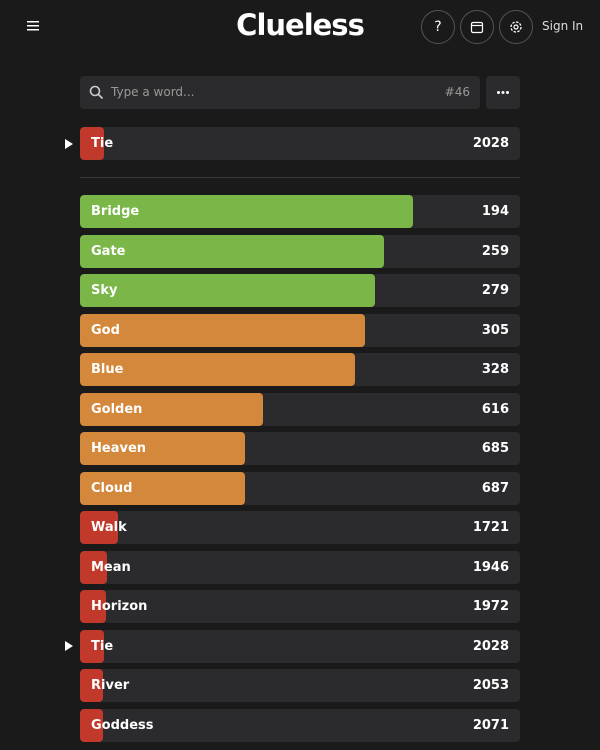  Describe the element at coordinates (300, 527) in the screenshot. I see `guess-row: Walk 1721` at that location.